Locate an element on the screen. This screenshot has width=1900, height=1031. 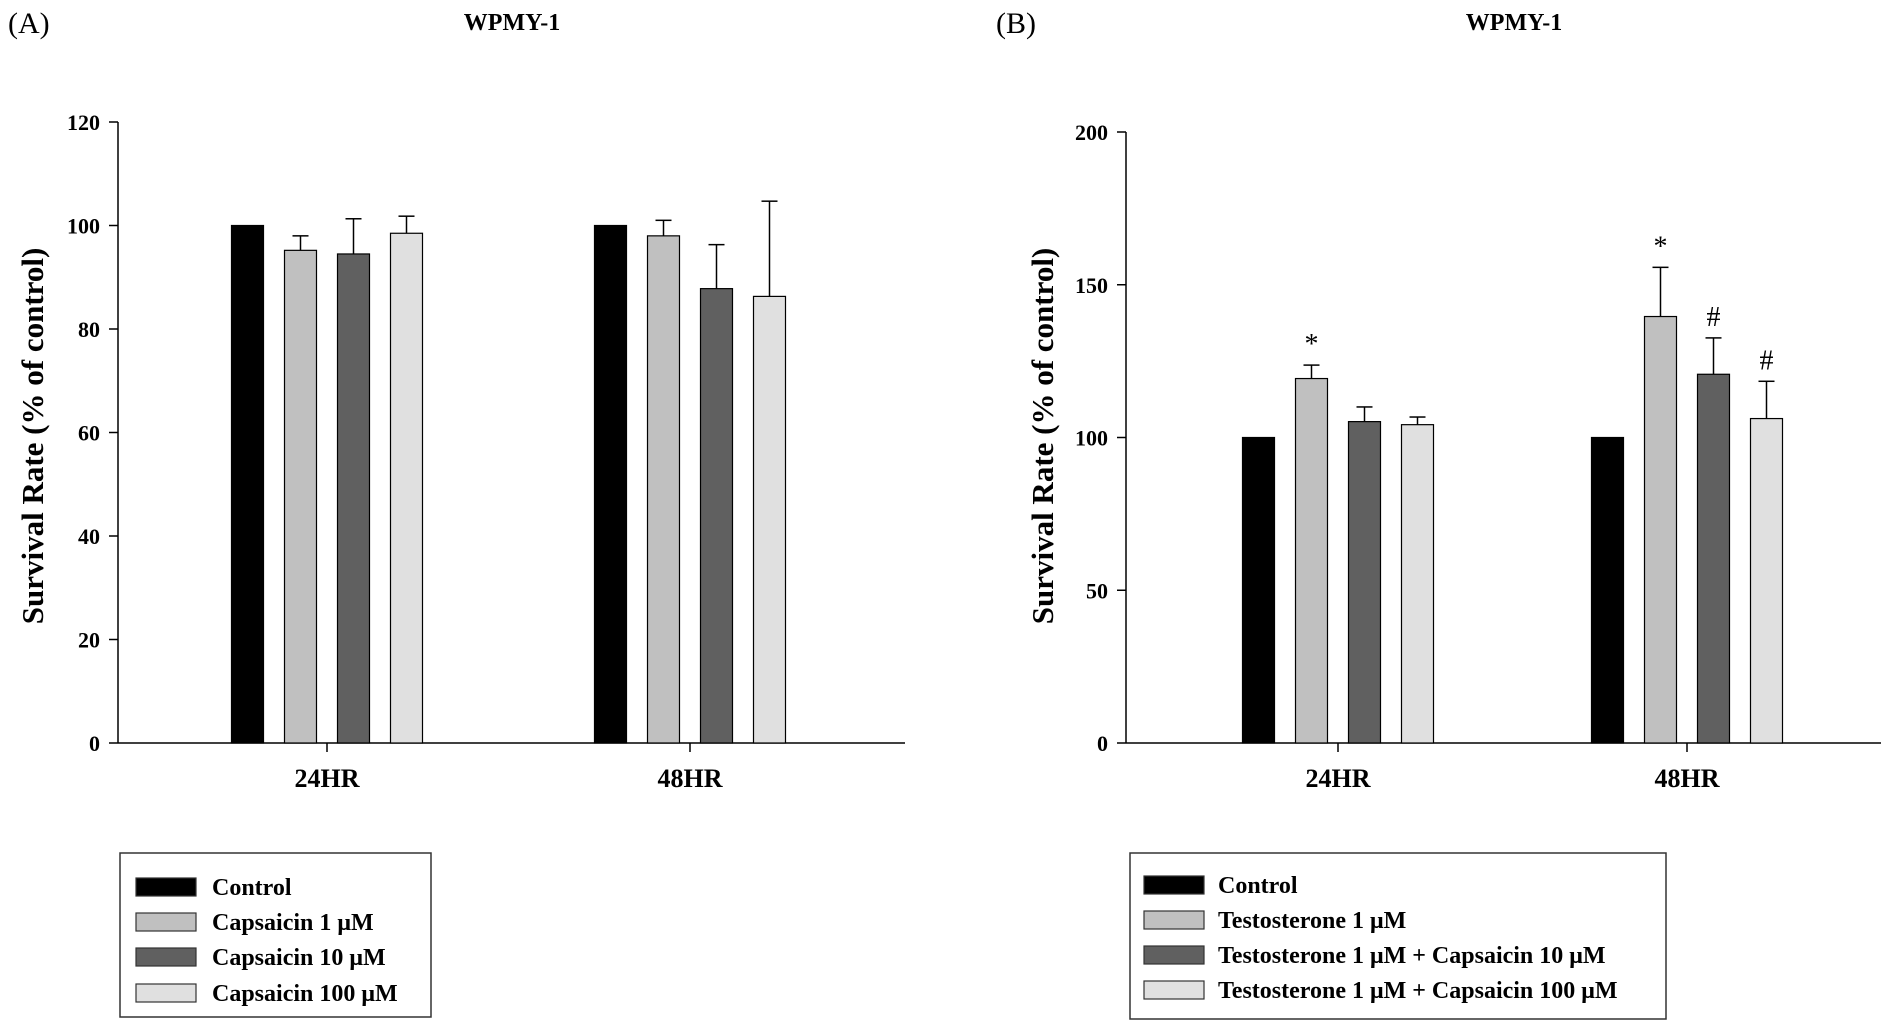
legend-label: Testosterone 1 μM + Capsaicin 100 μM is located at coordinates (1418, 991).